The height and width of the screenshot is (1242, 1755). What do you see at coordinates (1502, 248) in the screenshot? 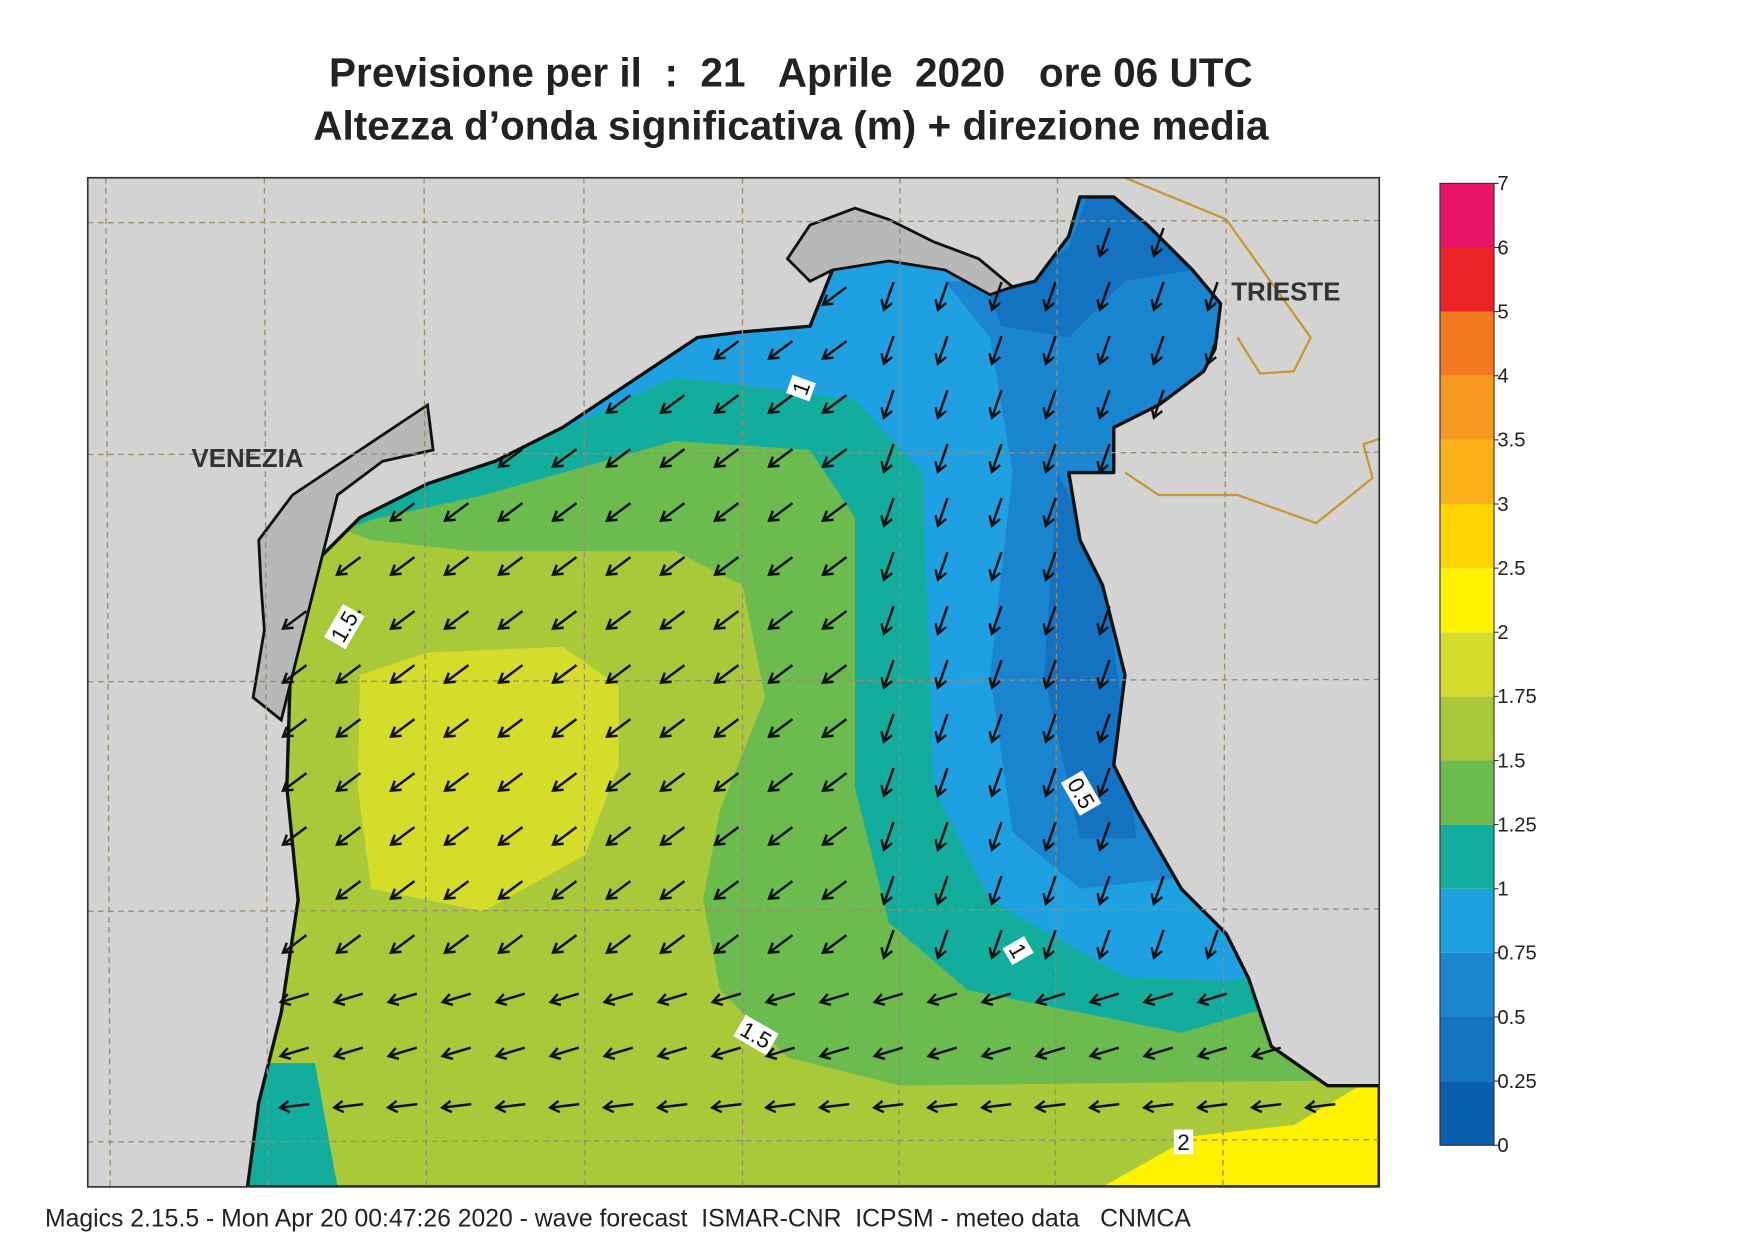
I see `colorbar-label: 6` at bounding box center [1502, 248].